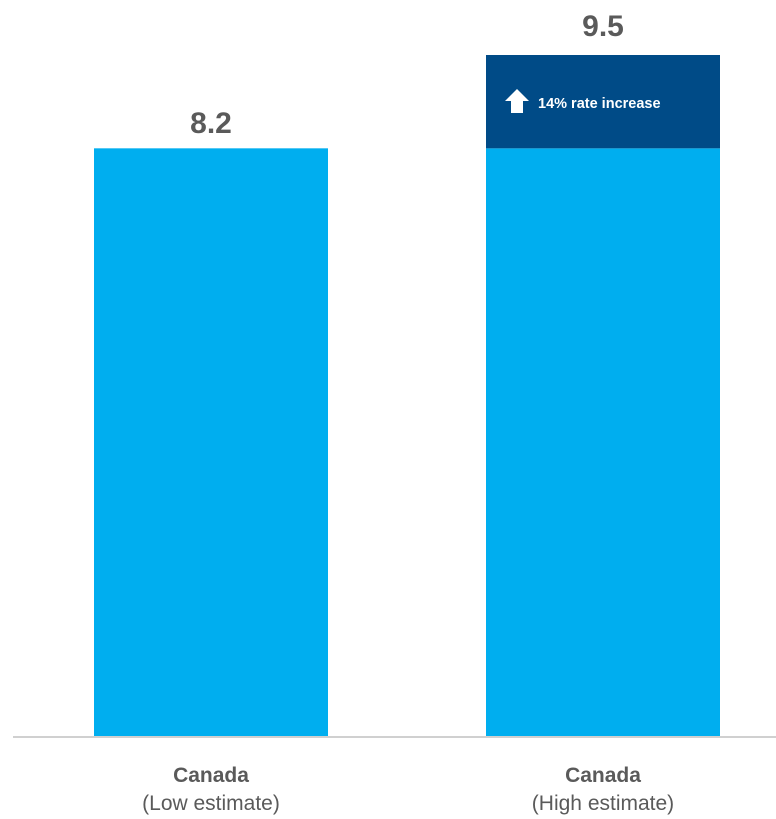  I want to click on category-label-low: Canada, so click(211, 775).